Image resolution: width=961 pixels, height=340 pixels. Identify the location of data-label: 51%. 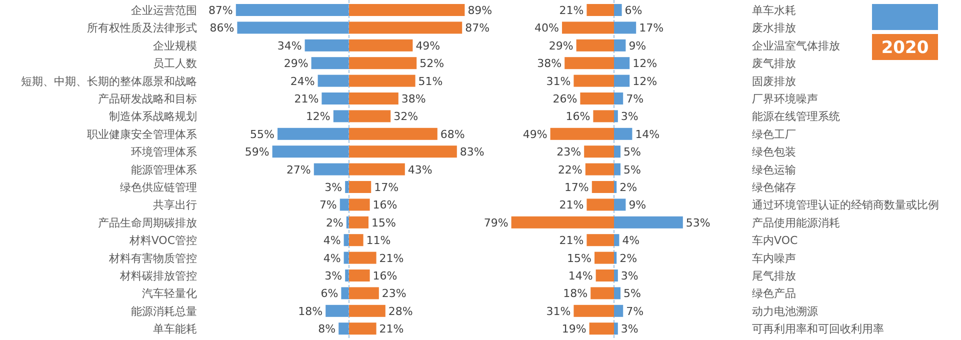
(430, 81).